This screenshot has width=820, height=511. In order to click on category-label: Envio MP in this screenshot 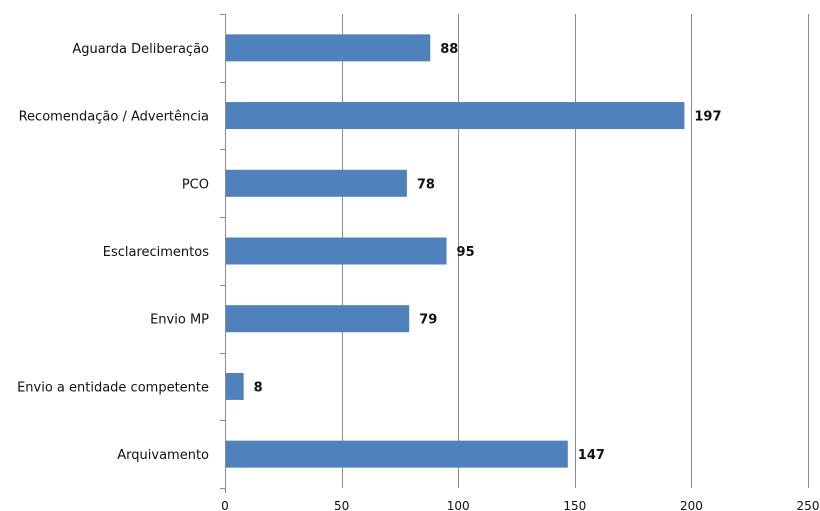, I will do `click(179, 320)`.